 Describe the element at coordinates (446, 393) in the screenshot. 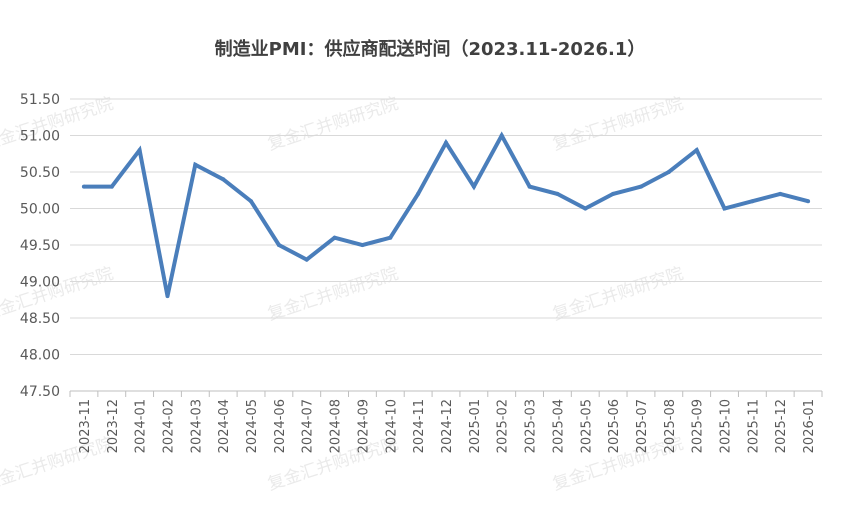

I see `x-axis` at that location.